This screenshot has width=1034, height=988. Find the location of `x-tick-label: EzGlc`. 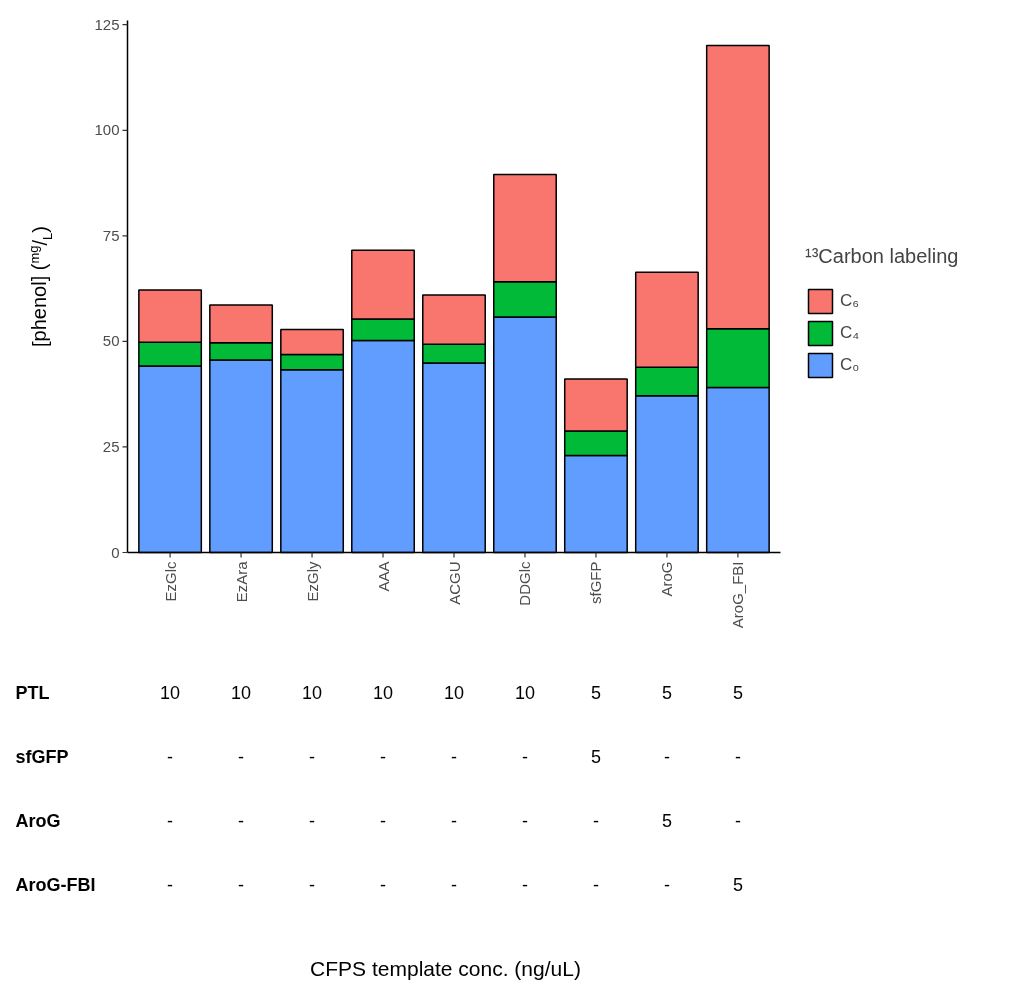

x-tick-label: EzGlc is located at coordinates (170, 581).